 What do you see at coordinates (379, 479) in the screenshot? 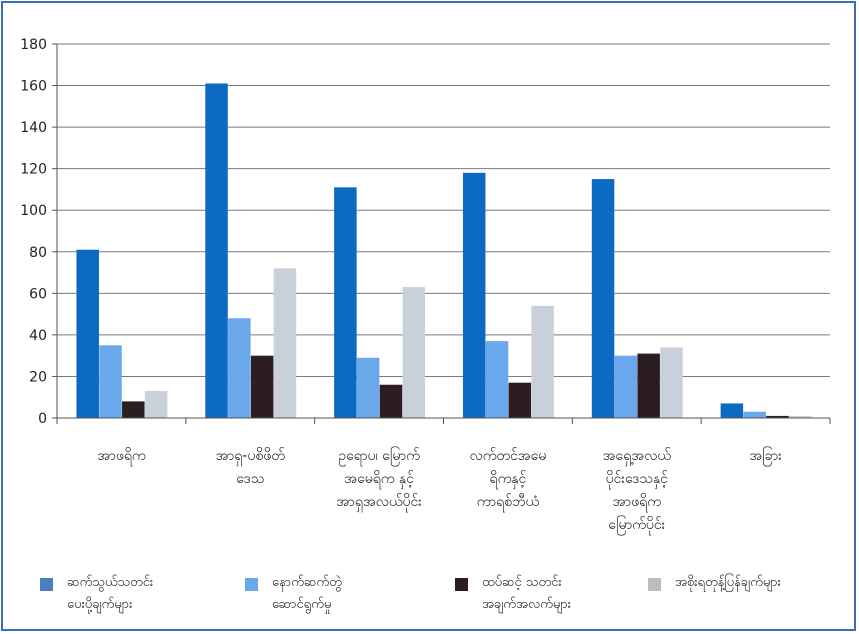
I see `x-category-label: ဥရောပ၊ မြောက်အမေရိက နှင့်အာရှအလယ်ပိုင်း` at bounding box center [379, 479].